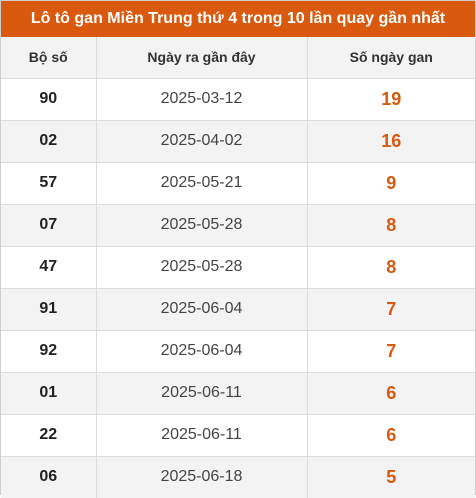  What do you see at coordinates (202, 58) in the screenshot?
I see `header-date: Ngày ra gần đây` at bounding box center [202, 58].